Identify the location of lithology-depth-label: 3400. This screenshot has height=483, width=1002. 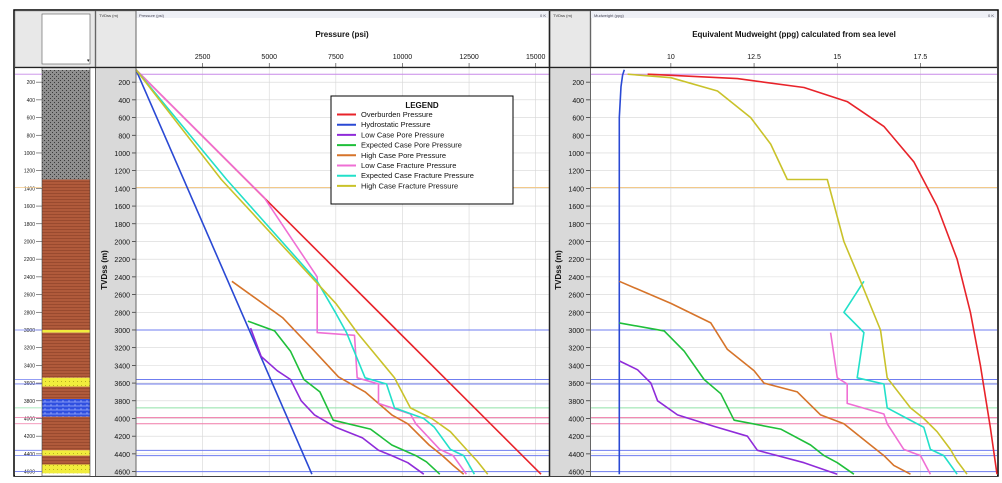
(29, 366).